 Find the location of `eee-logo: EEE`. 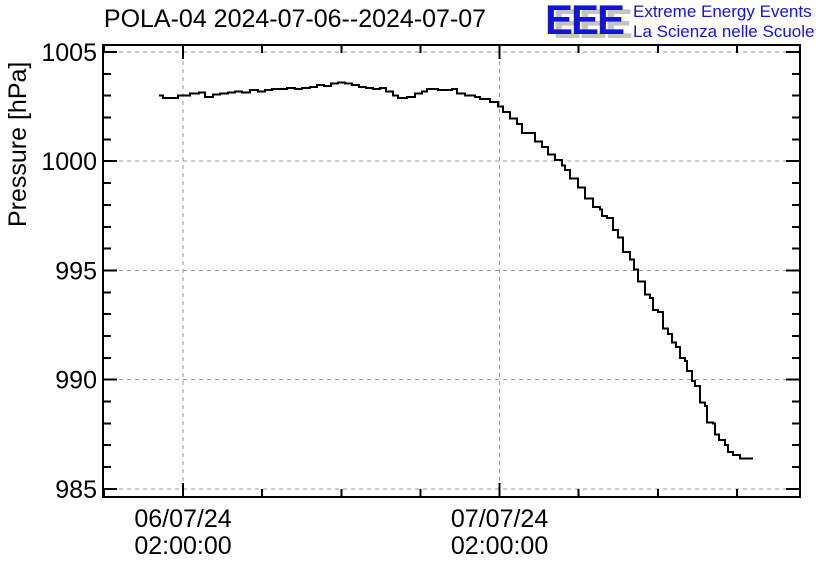

eee-logo: EEE is located at coordinates (585, 21).